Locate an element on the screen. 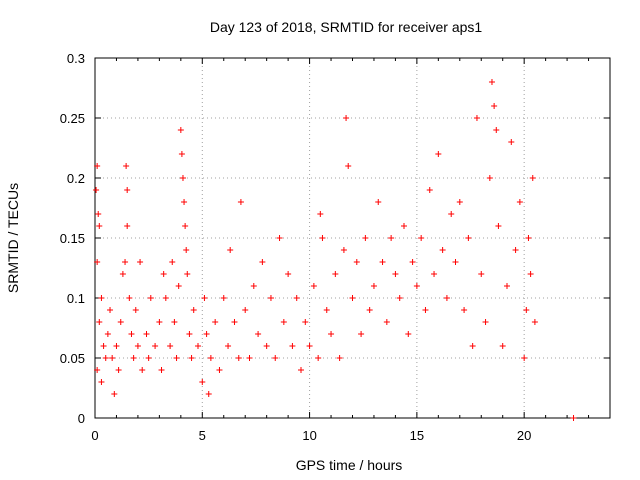 The image size is (640, 480). x-tick-label: 5 is located at coordinates (202, 435).